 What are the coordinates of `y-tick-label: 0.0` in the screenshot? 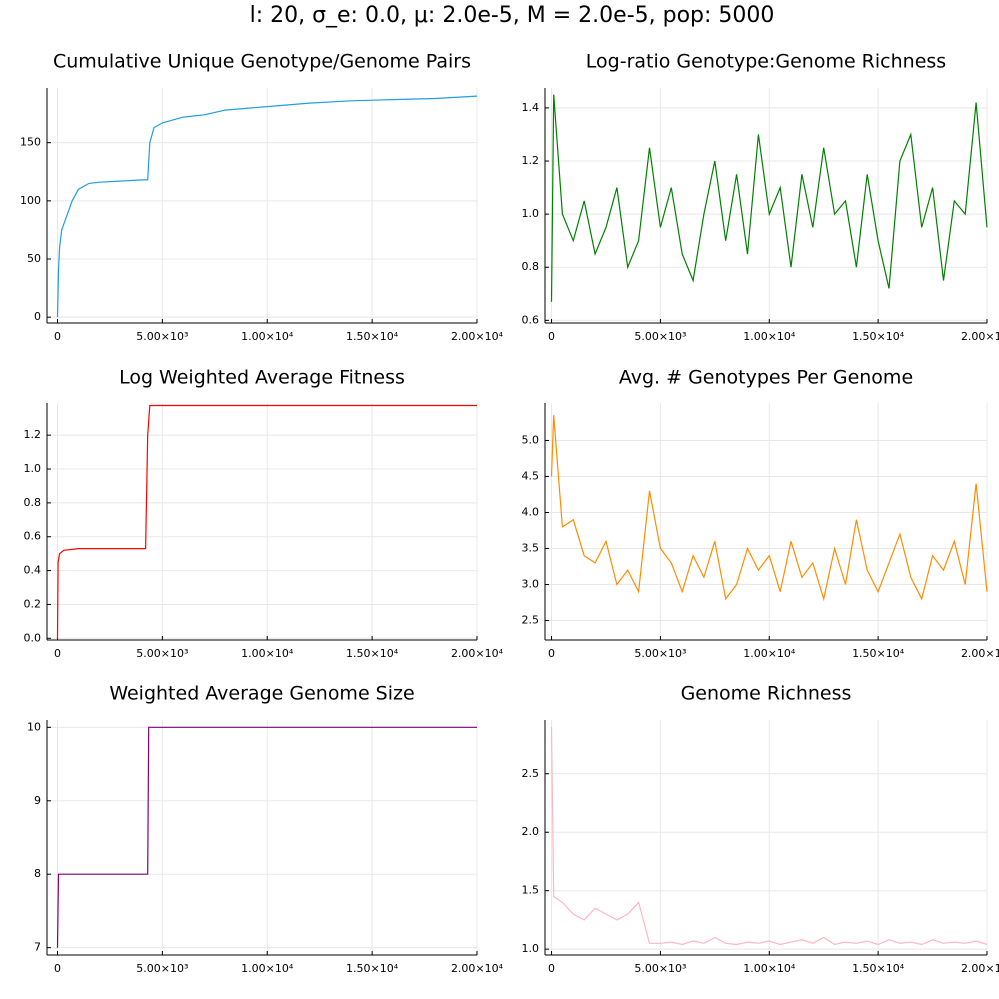 It's located at (33, 637).